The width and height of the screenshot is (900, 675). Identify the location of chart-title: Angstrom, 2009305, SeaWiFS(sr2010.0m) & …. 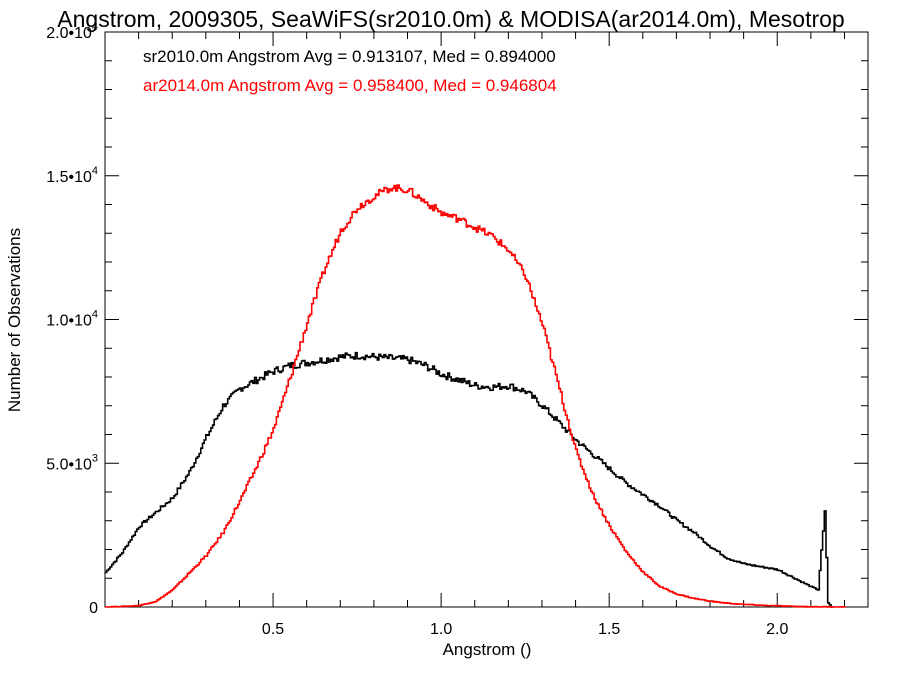
(450, 19).